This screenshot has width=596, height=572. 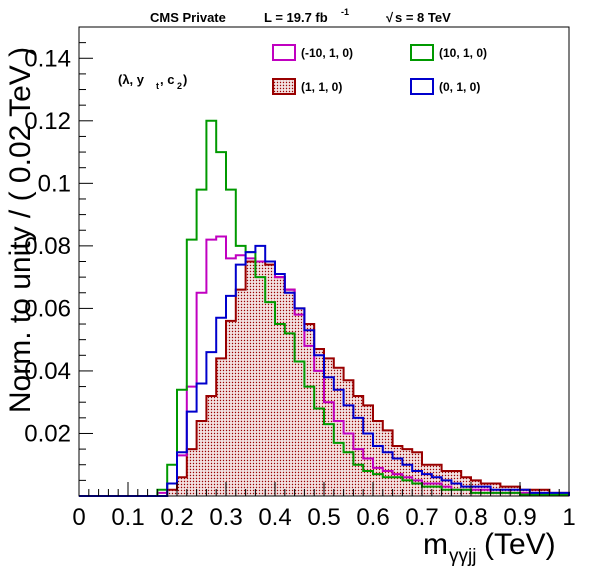 What do you see at coordinates (327, 53) in the screenshot?
I see `legend-label: (-10, 1, 0)` at bounding box center [327, 53].